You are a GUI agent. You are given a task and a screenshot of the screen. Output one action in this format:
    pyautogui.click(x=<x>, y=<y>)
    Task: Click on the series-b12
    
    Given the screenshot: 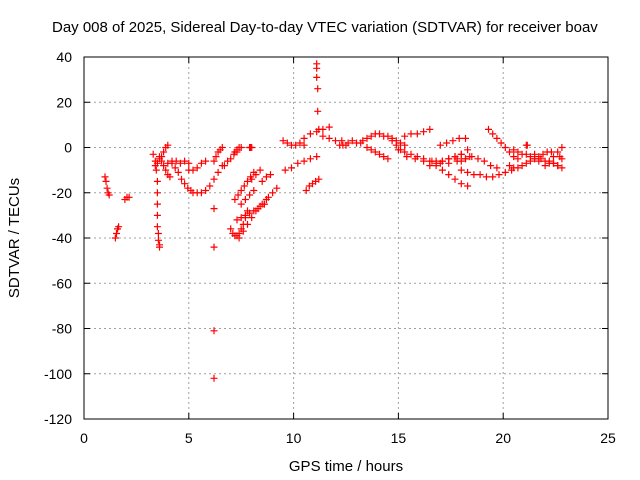 What is the action you would take?
    pyautogui.click(x=417, y=132)
    